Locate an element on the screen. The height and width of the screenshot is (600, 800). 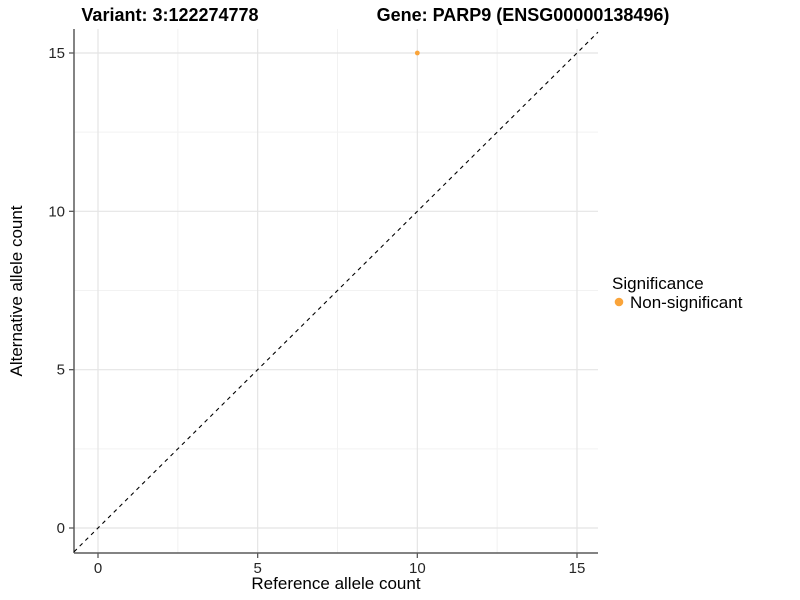
plot-title-gene: Gene: PARP9 (ENSG00000138496) is located at coordinates (523, 15).